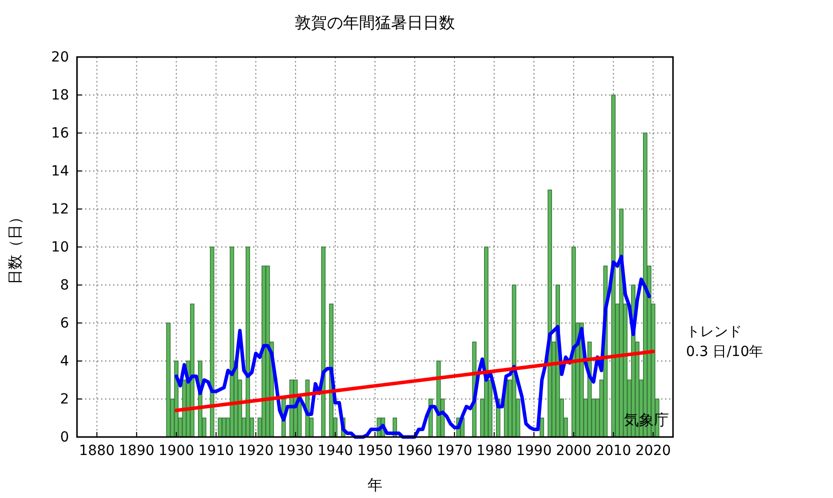 This screenshot has height=498, width=833. I want to click on x-tick-label: 1930, so click(296, 450).